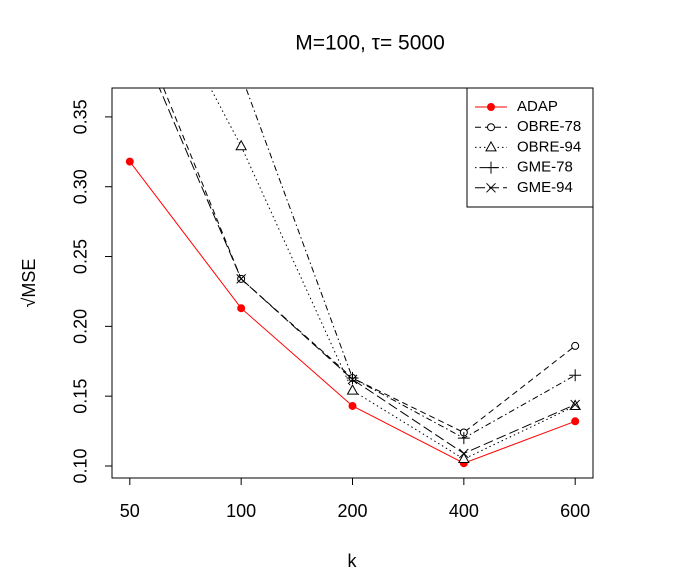 Image resolution: width=681 pixels, height=586 pixels. Describe the element at coordinates (352, 511) in the screenshot. I see `x-tick-label: 200` at that location.